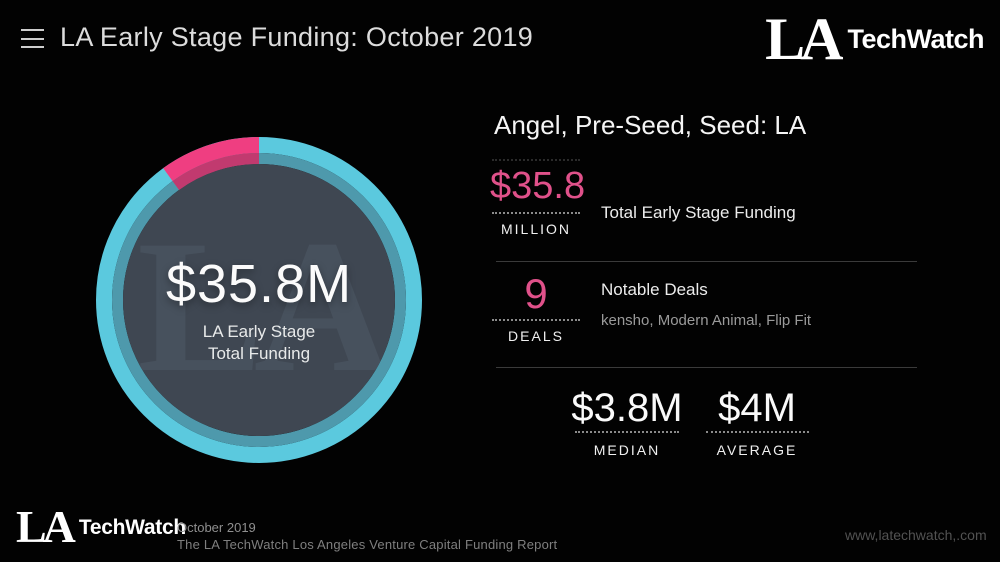 This screenshot has height=562, width=1000. What do you see at coordinates (538, 186) in the screenshot?
I see `total-funding-value: $35.8` at bounding box center [538, 186].